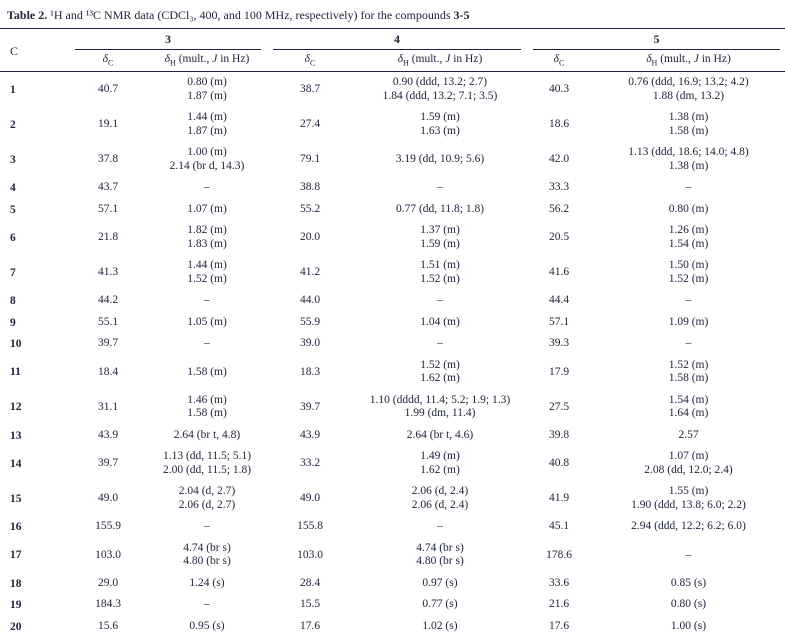 This screenshot has width=785, height=637. I want to click on group-header-compound-3: 3, so click(167, 39).